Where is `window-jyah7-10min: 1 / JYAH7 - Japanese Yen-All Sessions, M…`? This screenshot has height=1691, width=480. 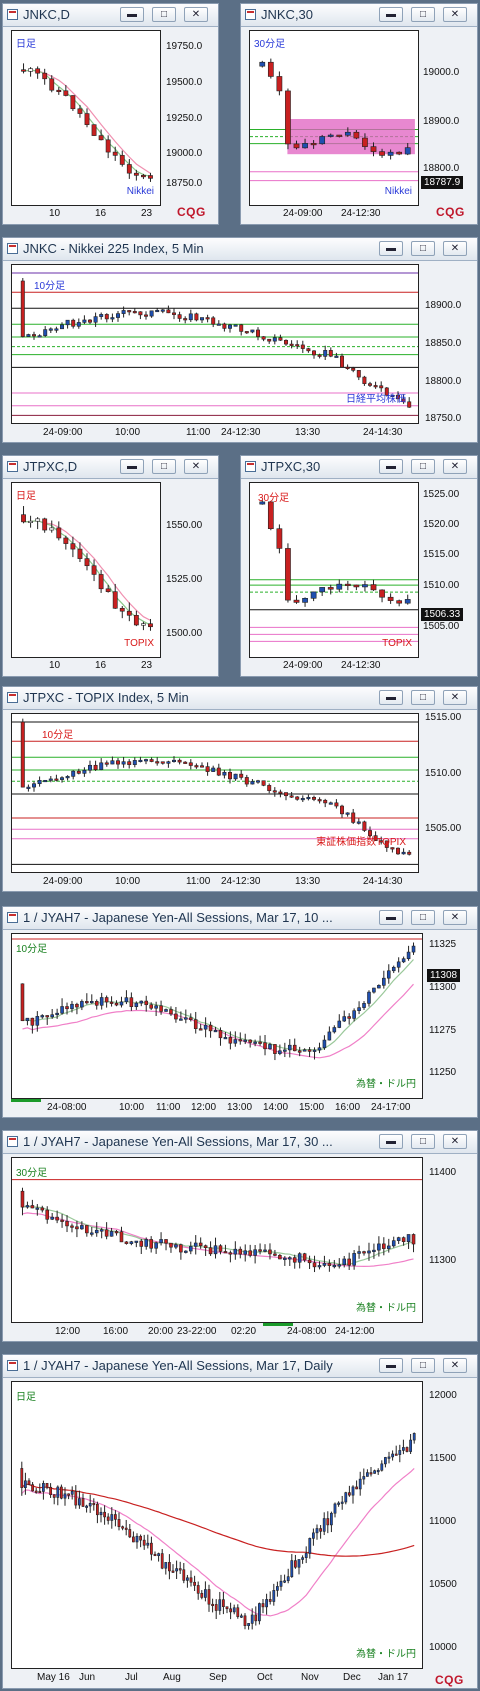 window-jyah7-10min: 1 / JYAH7 - Japanese Yen-All Sessions, M… is located at coordinates (240, 1012).